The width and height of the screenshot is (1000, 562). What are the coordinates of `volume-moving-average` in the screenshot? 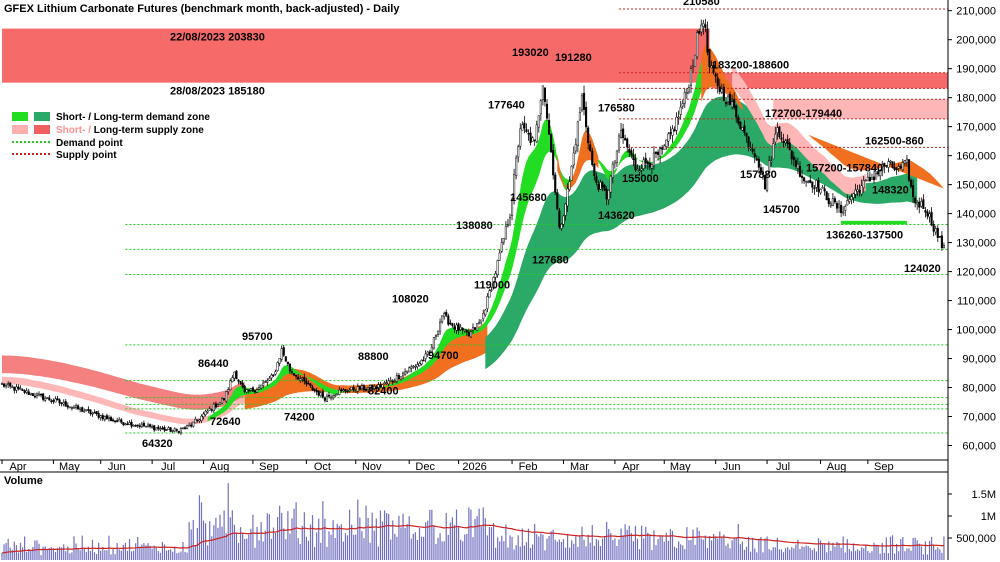 It's located at (473, 539).